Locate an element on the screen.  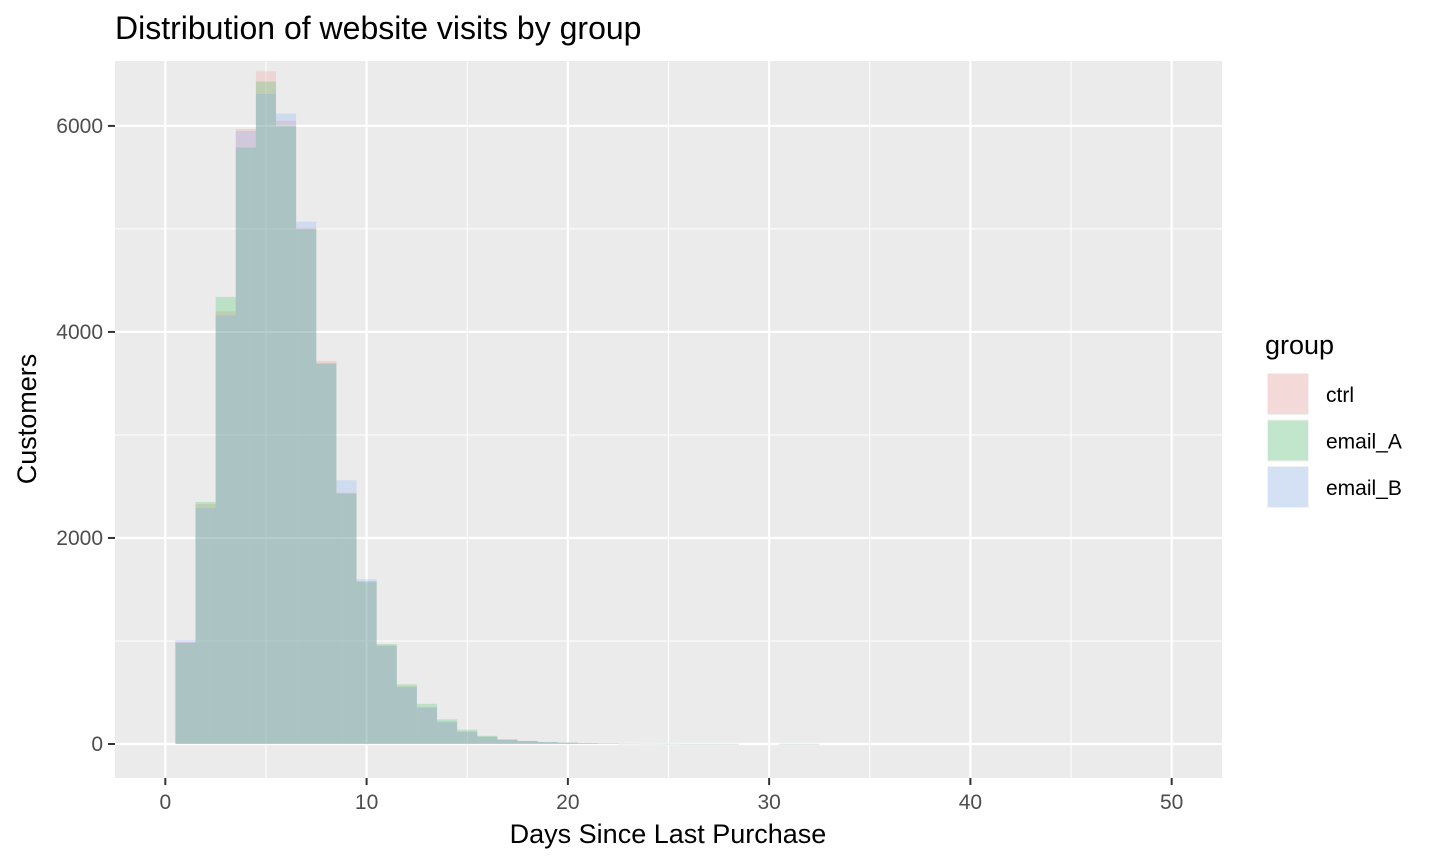
x-tick-label: 50 is located at coordinates (1171, 802).